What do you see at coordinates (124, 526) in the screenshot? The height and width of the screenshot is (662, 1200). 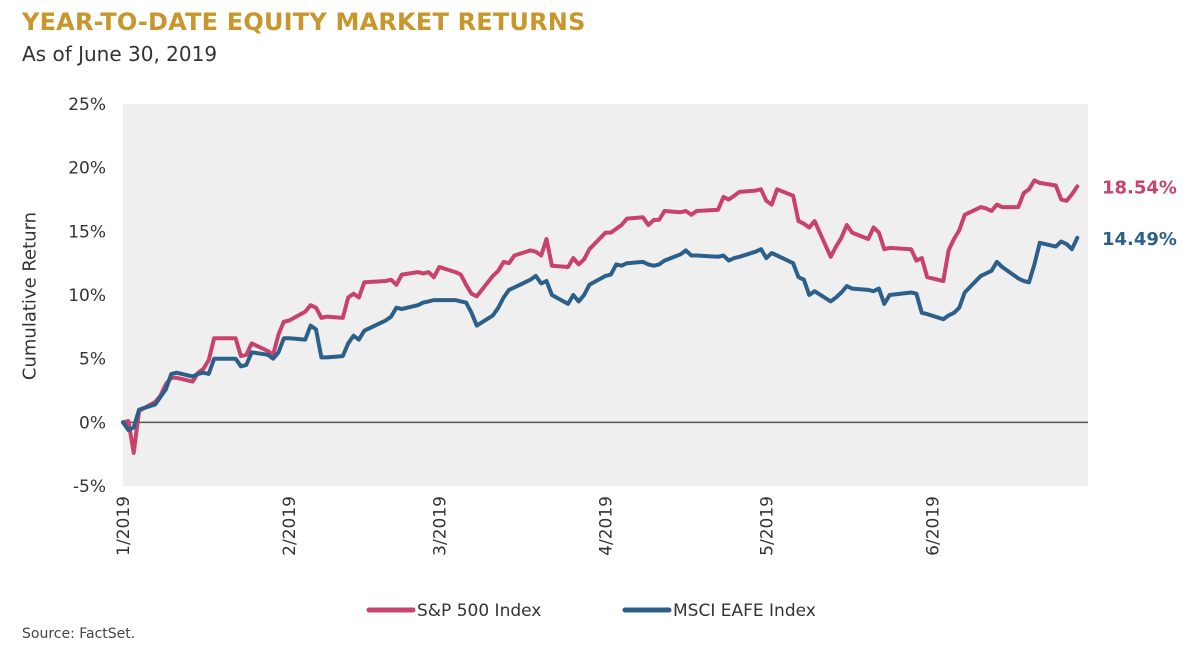 I see `x-tick-label: 1/2019` at bounding box center [124, 526].